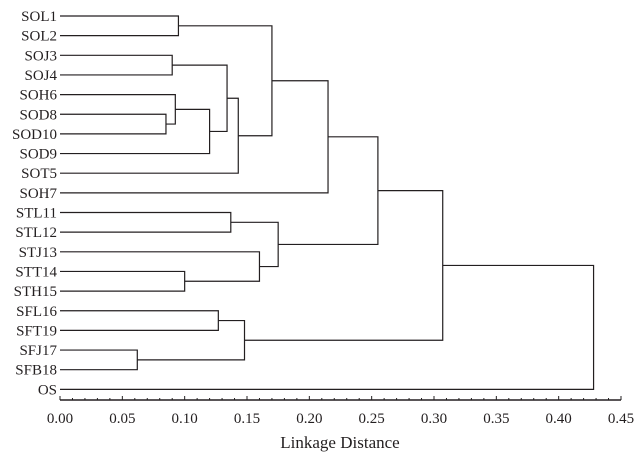 The image size is (637, 457). I want to click on leaf-label: SFJ17, so click(38, 351).